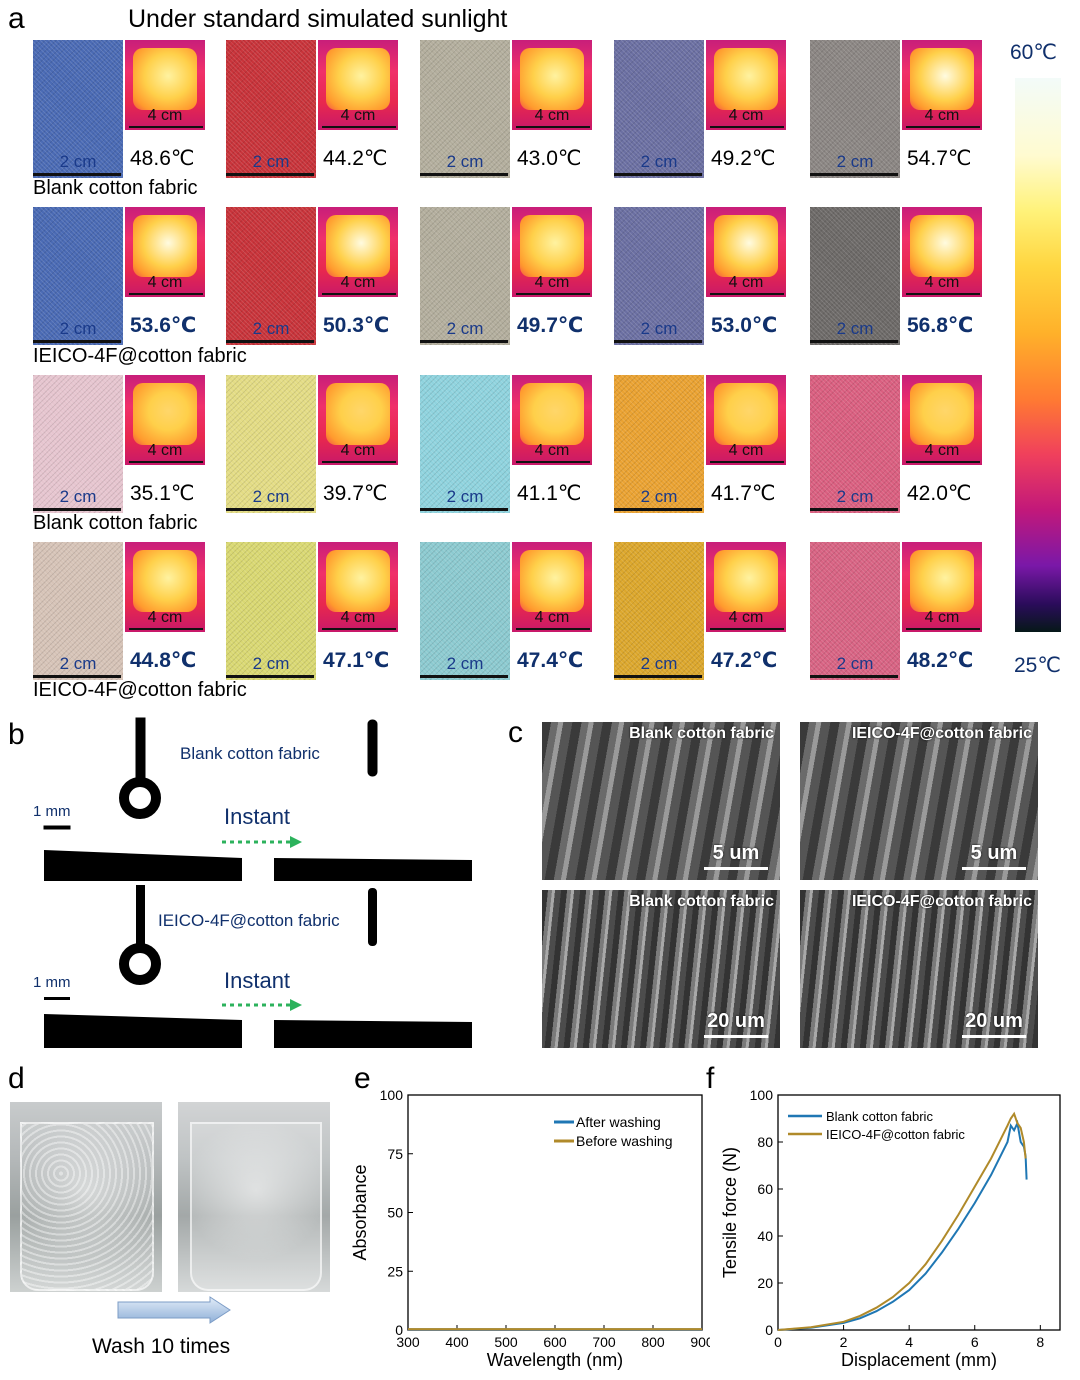 This screenshot has width=1080, height=1380. Describe the element at coordinates (549, 493) in the screenshot. I see `temperature-value: 41.1℃` at that location.